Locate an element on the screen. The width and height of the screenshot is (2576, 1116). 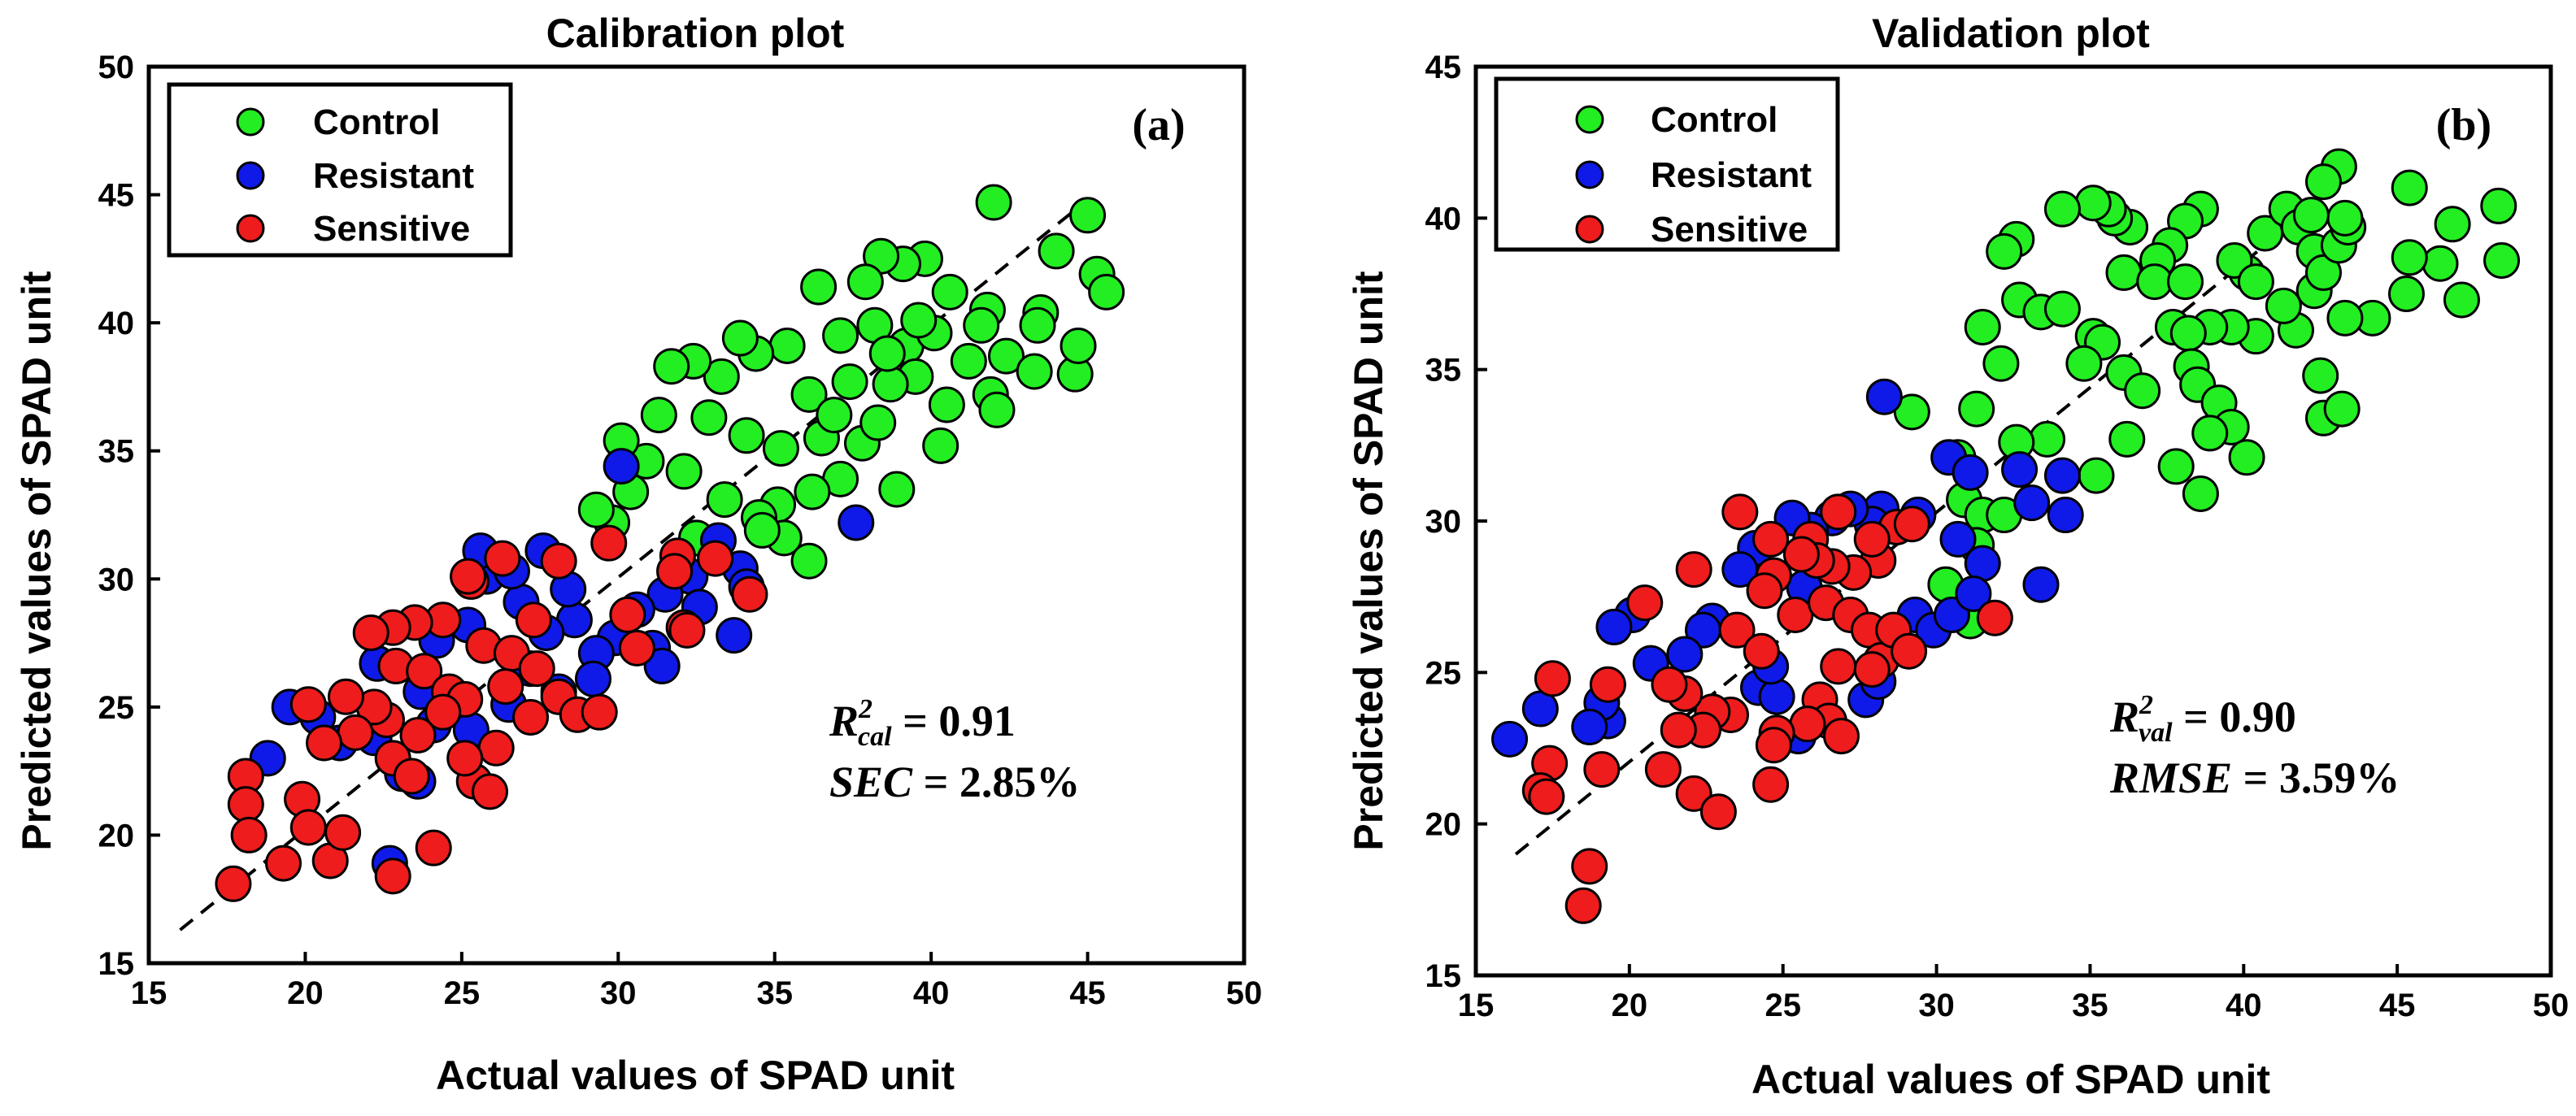
r2-annotation: R2 cal = 0.91 is located at coordinates (923, 723).